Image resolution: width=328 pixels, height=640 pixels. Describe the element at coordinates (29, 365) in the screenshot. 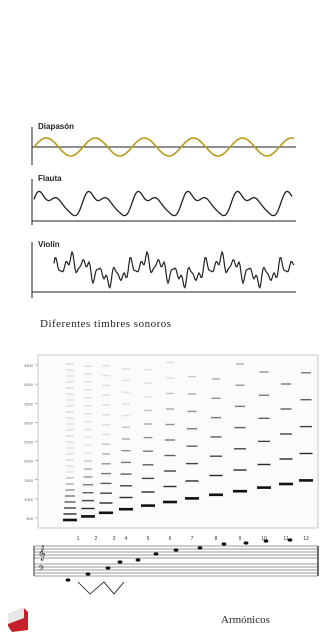

I see `y-tick-label: 4500` at that location.